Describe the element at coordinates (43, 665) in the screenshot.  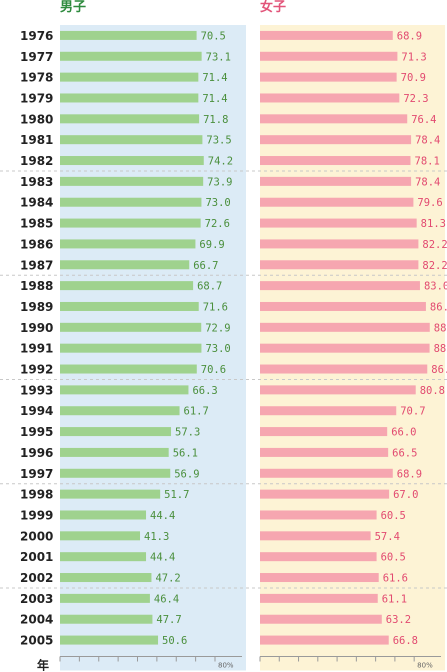
I see `year-unit-label: 年` at that location.